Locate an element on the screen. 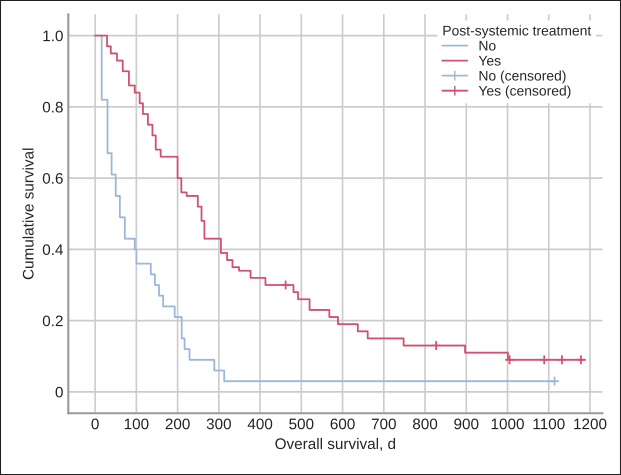 Image resolution: width=621 pixels, height=475 pixels. x-tick-label: 600 is located at coordinates (342, 424).